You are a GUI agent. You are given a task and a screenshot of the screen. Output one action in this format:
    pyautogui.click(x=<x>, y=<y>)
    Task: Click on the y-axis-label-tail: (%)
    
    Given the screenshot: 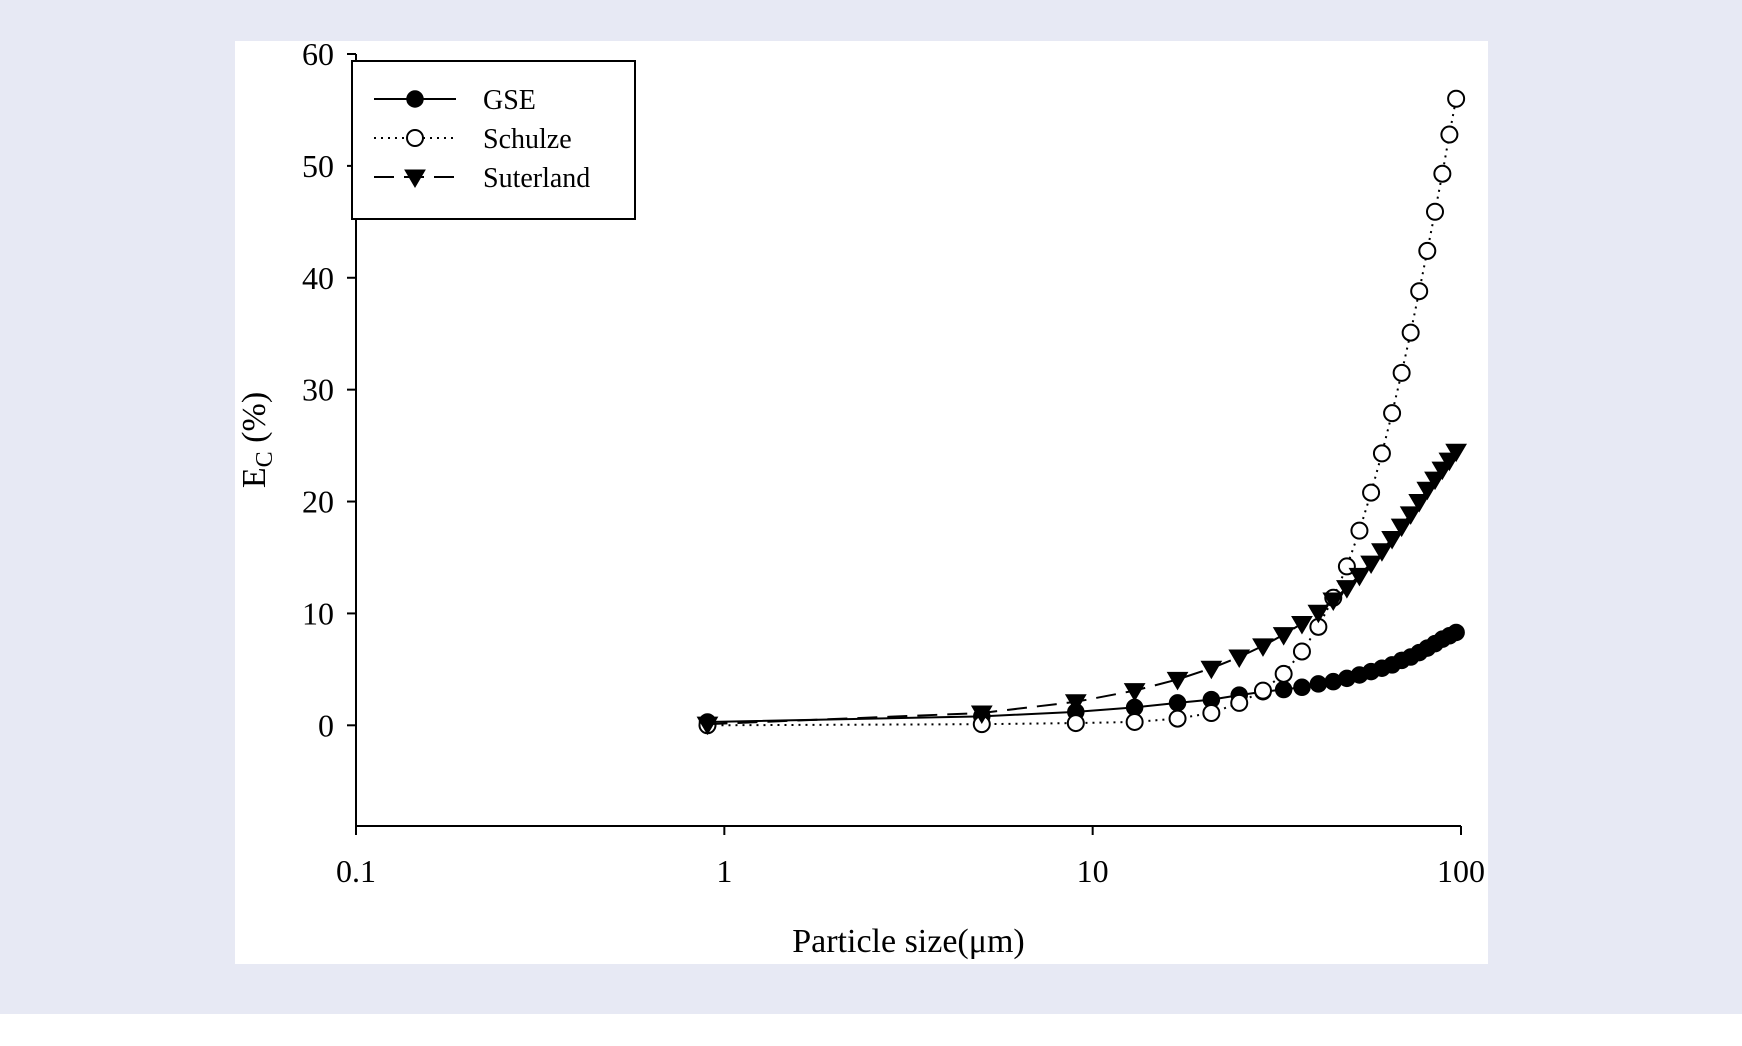 What is the action you would take?
    pyautogui.click(x=254, y=421)
    